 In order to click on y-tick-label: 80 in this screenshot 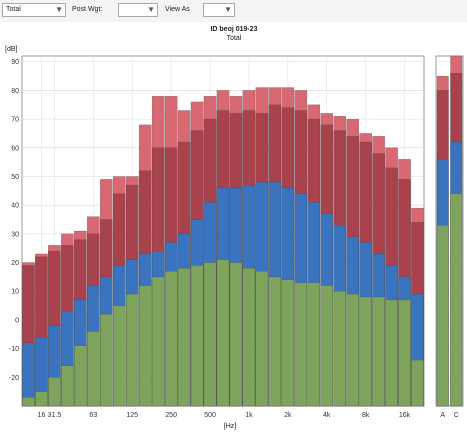, I will do `click(15, 91)`.